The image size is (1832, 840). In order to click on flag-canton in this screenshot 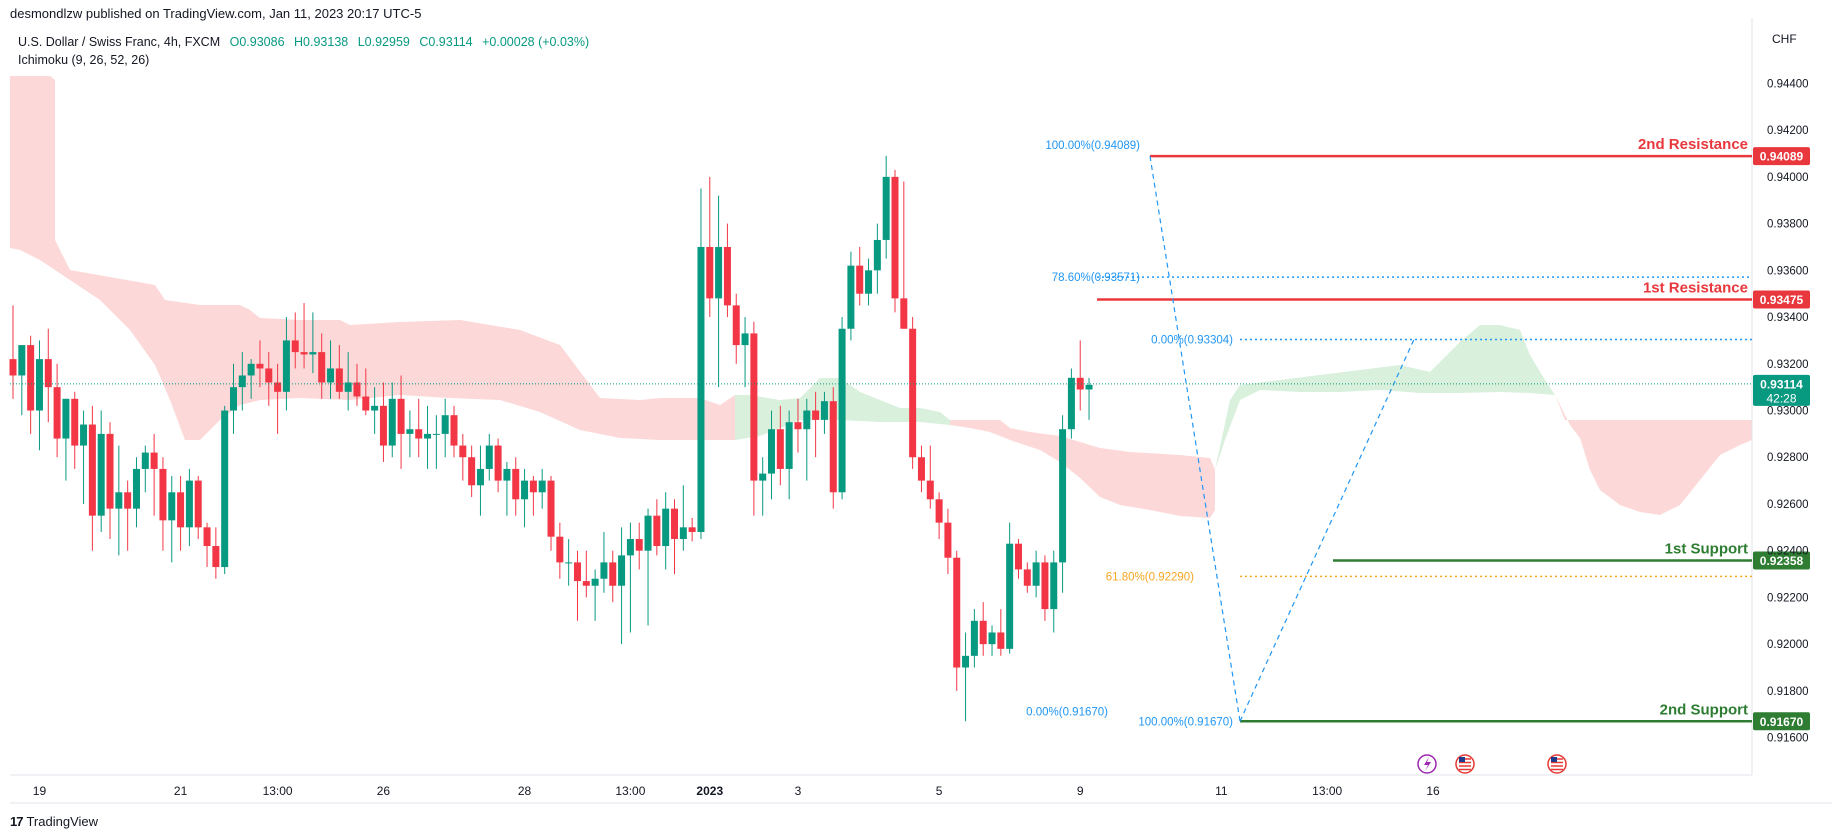, I will do `click(1462, 759)`.